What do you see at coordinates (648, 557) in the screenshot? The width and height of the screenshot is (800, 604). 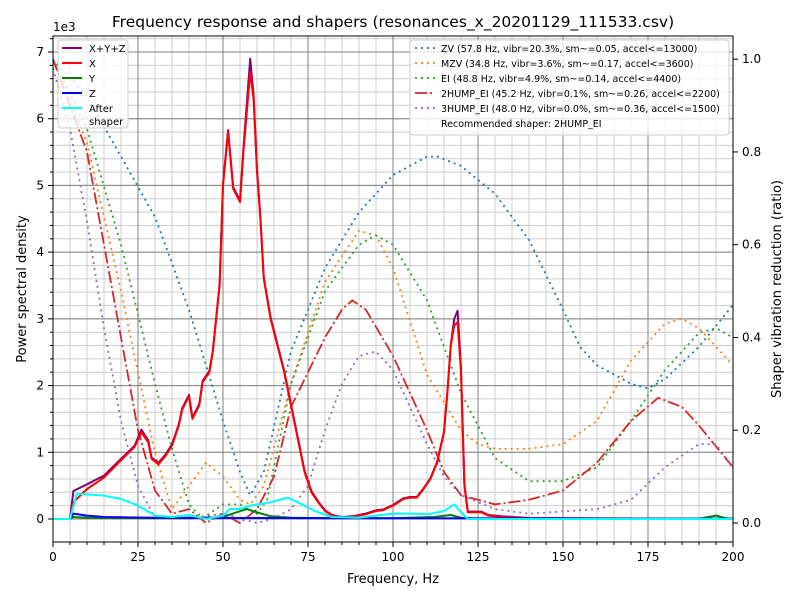 I see `x-tick-label: 175` at bounding box center [648, 557].